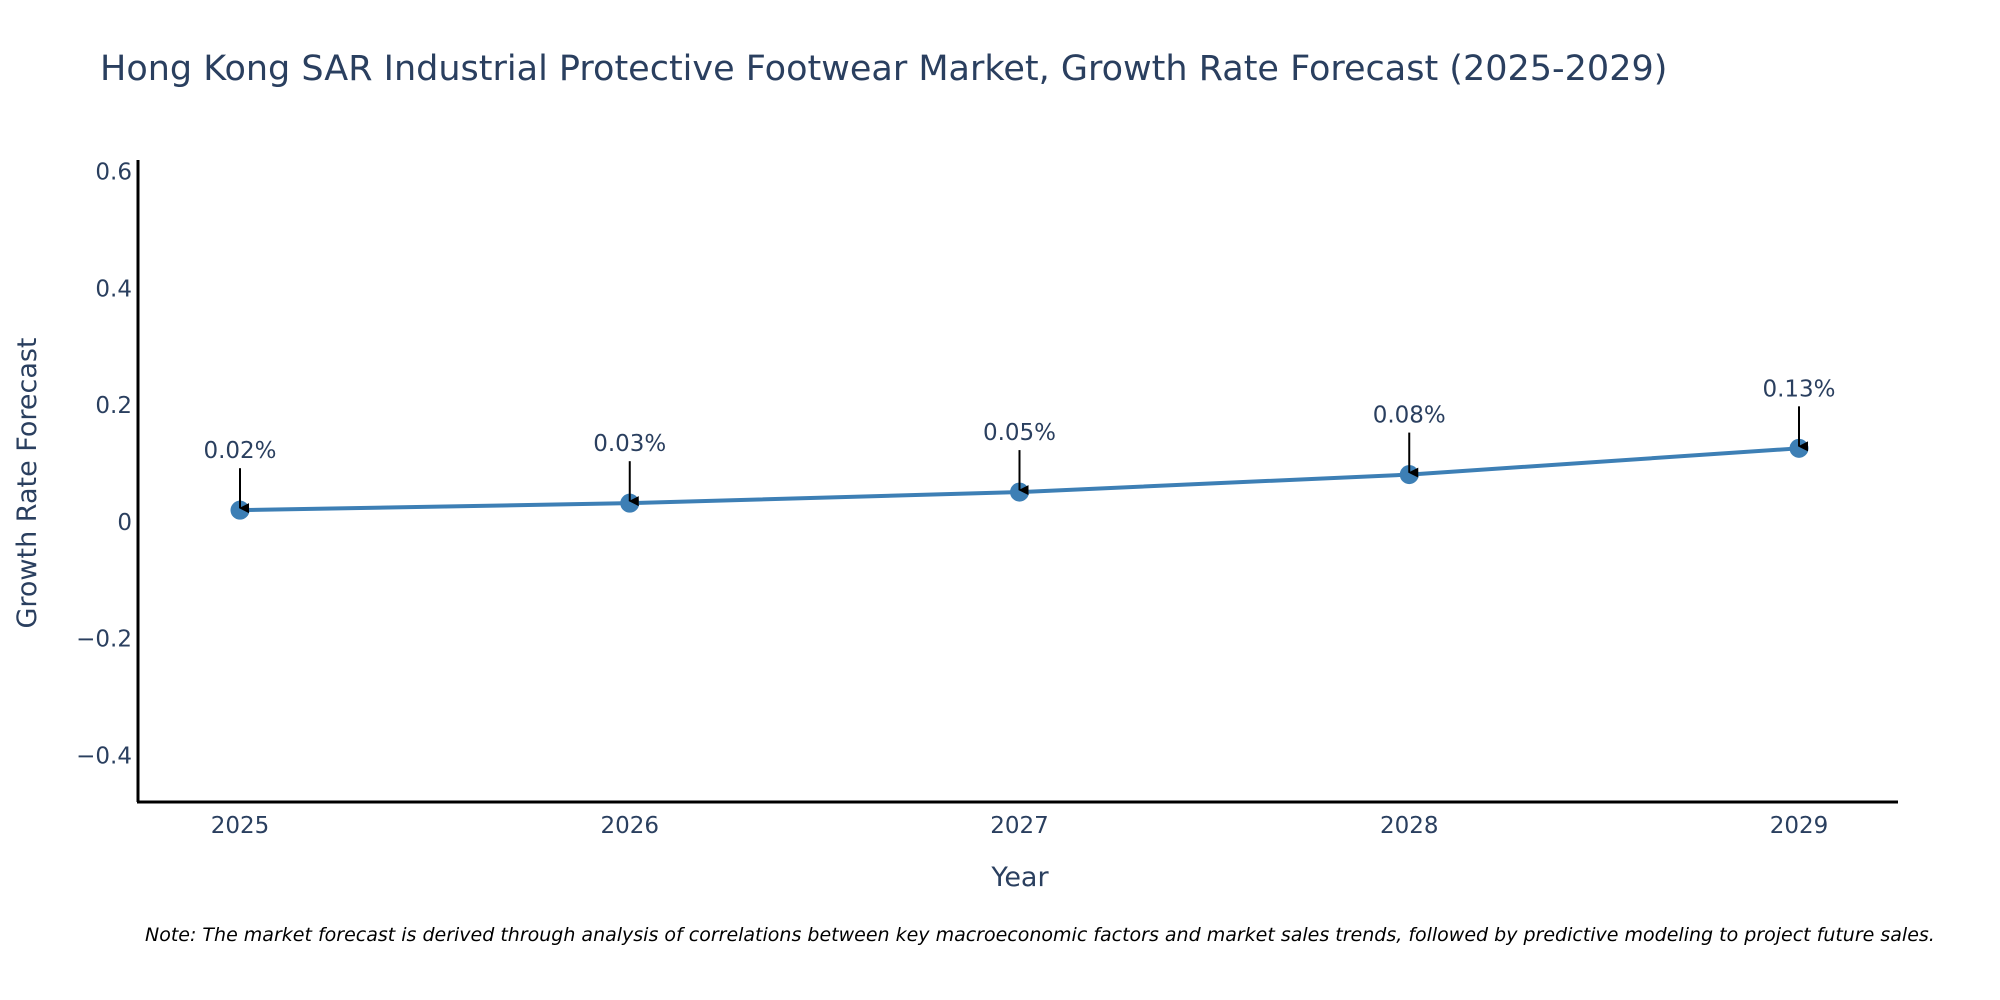 The image size is (2000, 1000). What do you see at coordinates (104, 465) in the screenshot?
I see `y-tick-labels: −0.4 −0.2 0 0.2 0.4 0.6` at bounding box center [104, 465].